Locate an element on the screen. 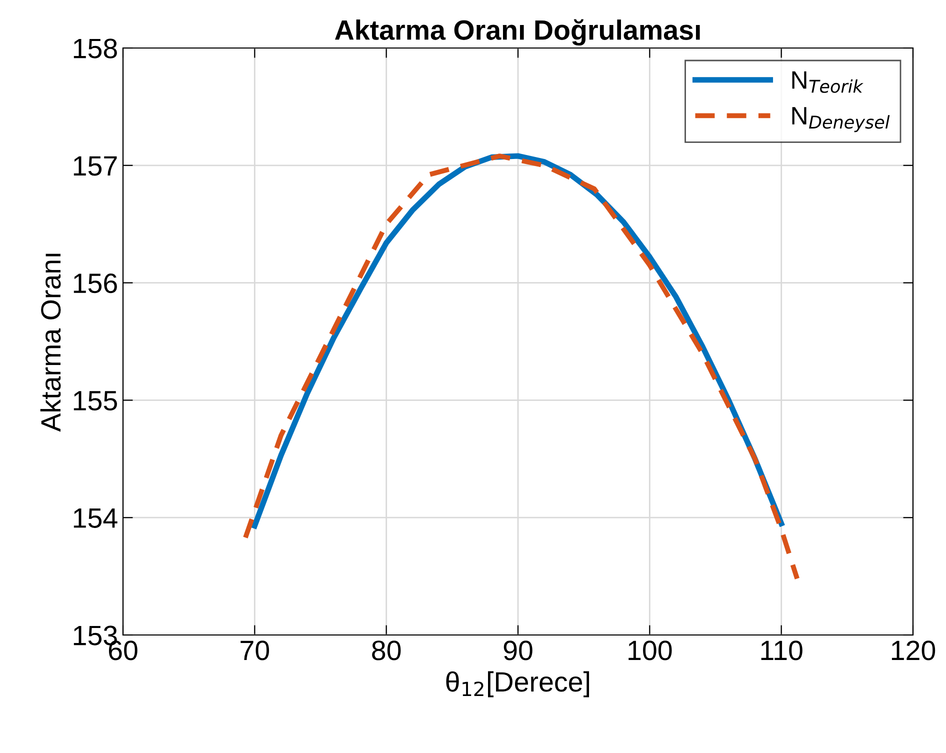 The height and width of the screenshot is (753, 946). y-axis-title: Aktarma Oranı is located at coordinates (50, 343).